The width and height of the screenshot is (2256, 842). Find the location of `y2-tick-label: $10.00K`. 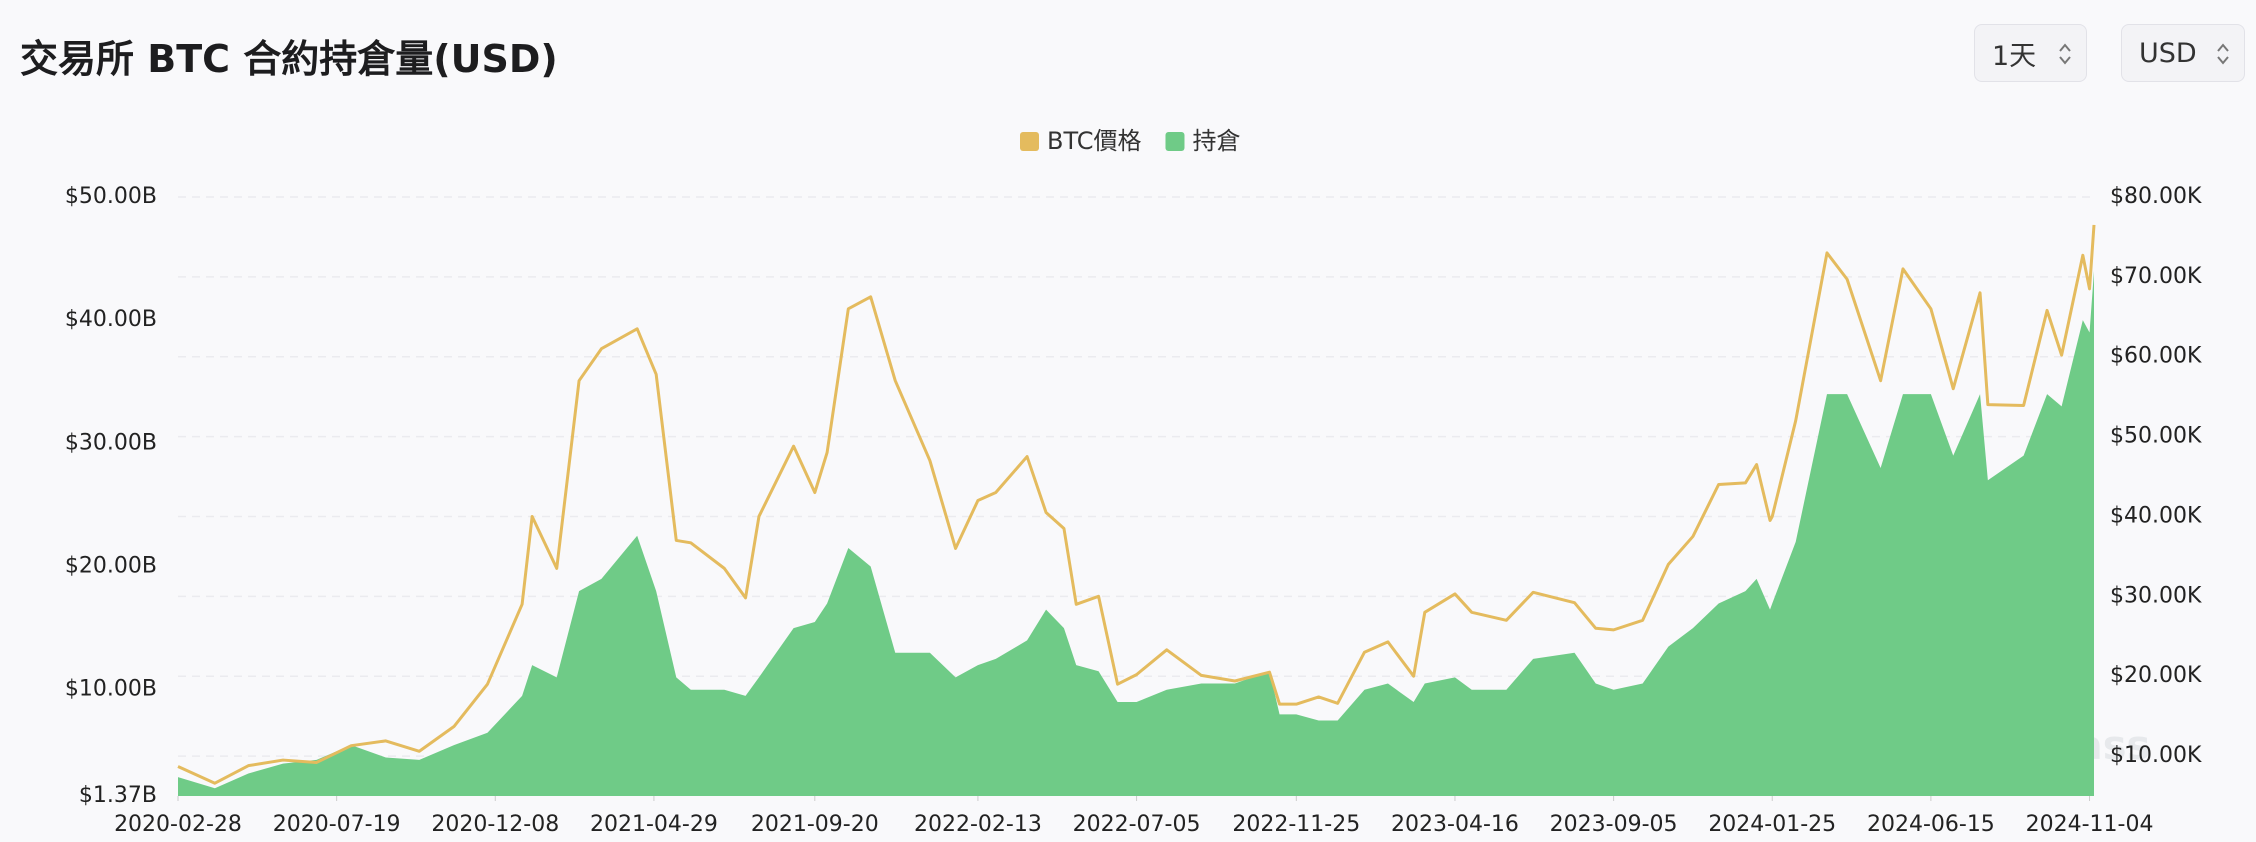

y2-tick-label: $10.00K is located at coordinates (2156, 755).